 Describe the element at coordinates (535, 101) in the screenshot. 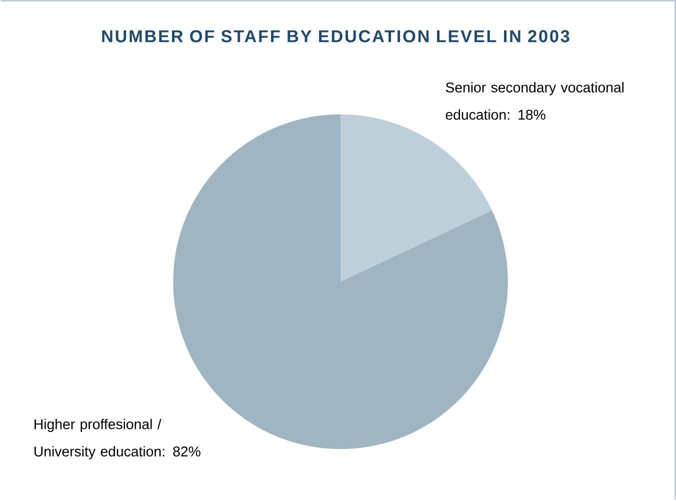

I see `slice-label: Senior secondary vocational education: 18%` at that location.